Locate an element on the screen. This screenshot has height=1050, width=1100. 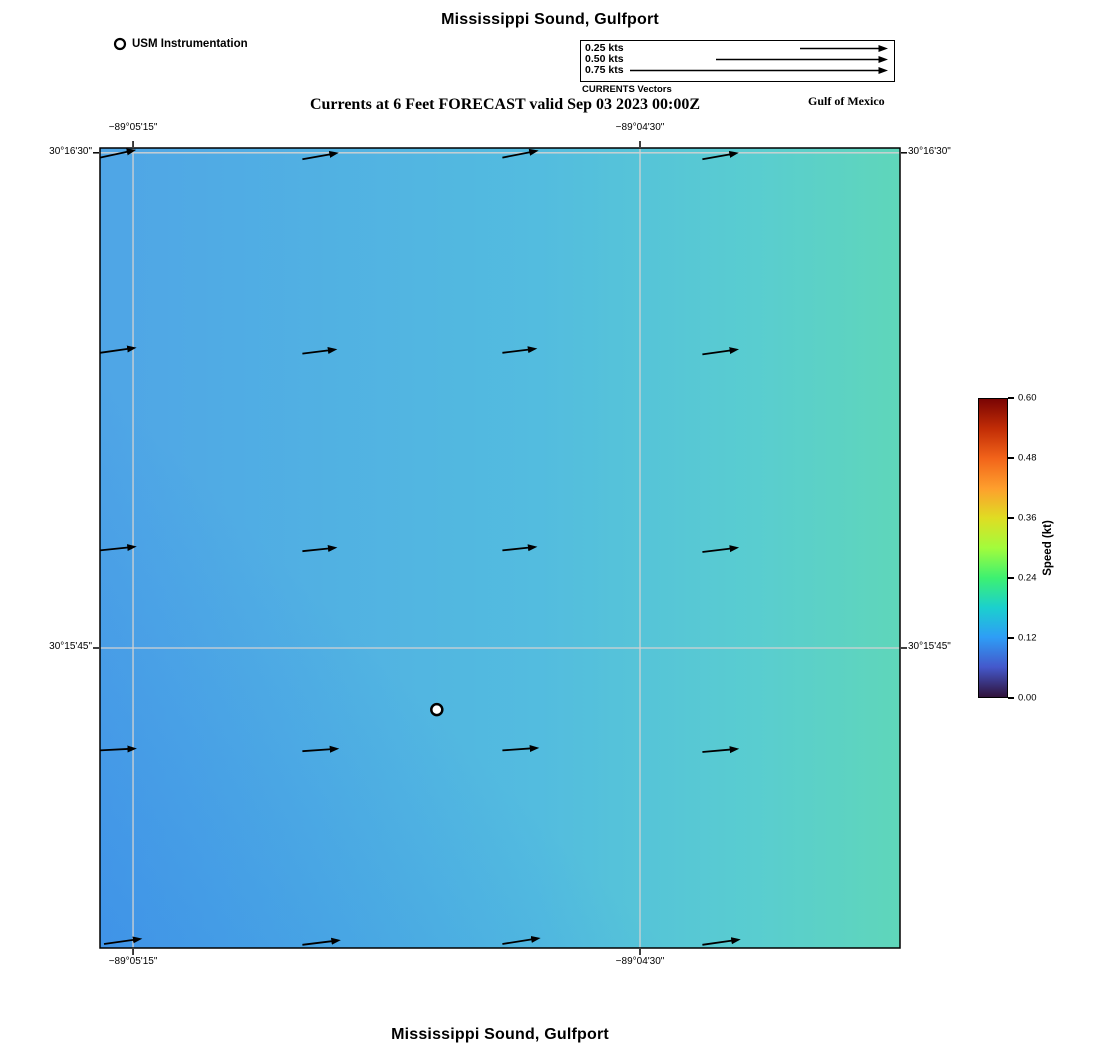
station-marker-icon is located at coordinates (120, 44).